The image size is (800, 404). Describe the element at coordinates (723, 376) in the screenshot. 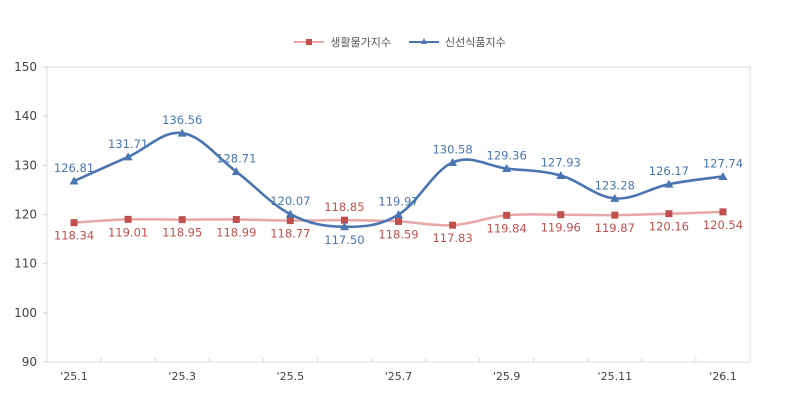

I see `x-tick-label: '26.1` at that location.